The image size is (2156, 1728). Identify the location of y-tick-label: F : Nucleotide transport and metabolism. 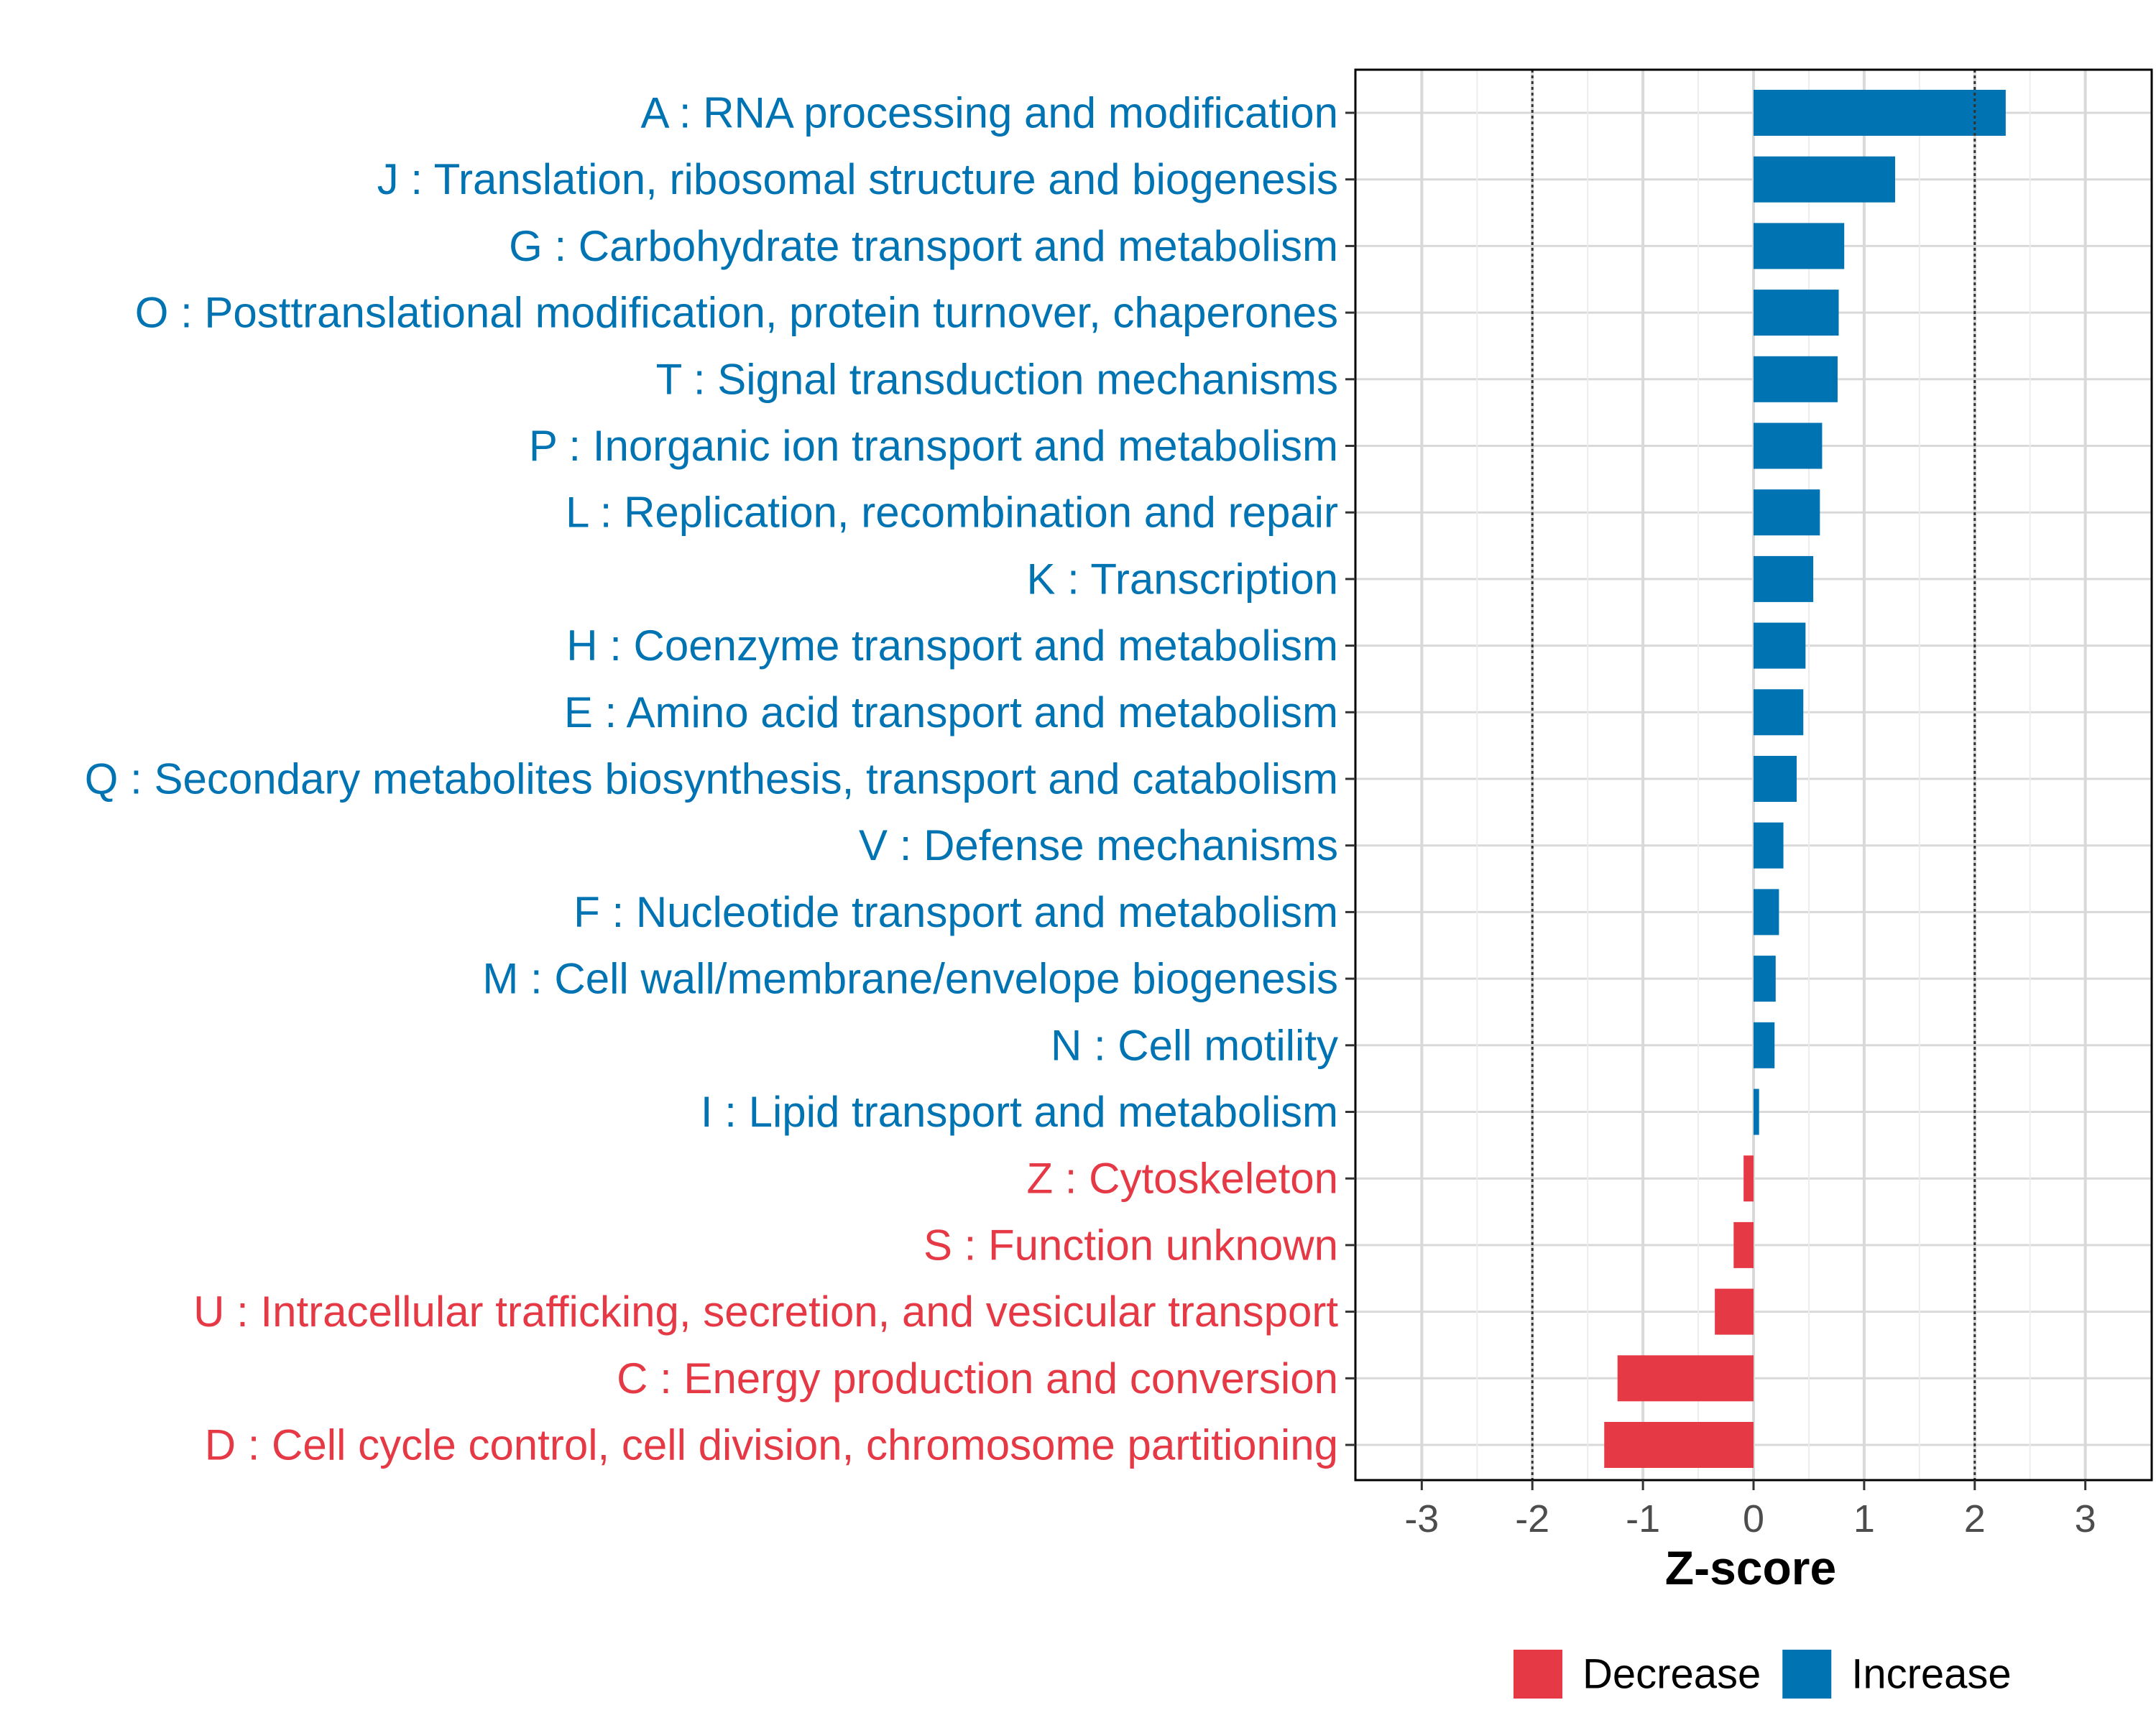
(955, 912).